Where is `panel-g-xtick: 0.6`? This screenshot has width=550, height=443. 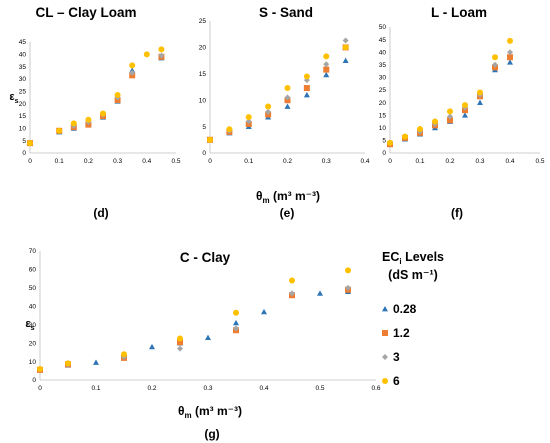 panel-g-xtick: 0.6 is located at coordinates (375, 388).